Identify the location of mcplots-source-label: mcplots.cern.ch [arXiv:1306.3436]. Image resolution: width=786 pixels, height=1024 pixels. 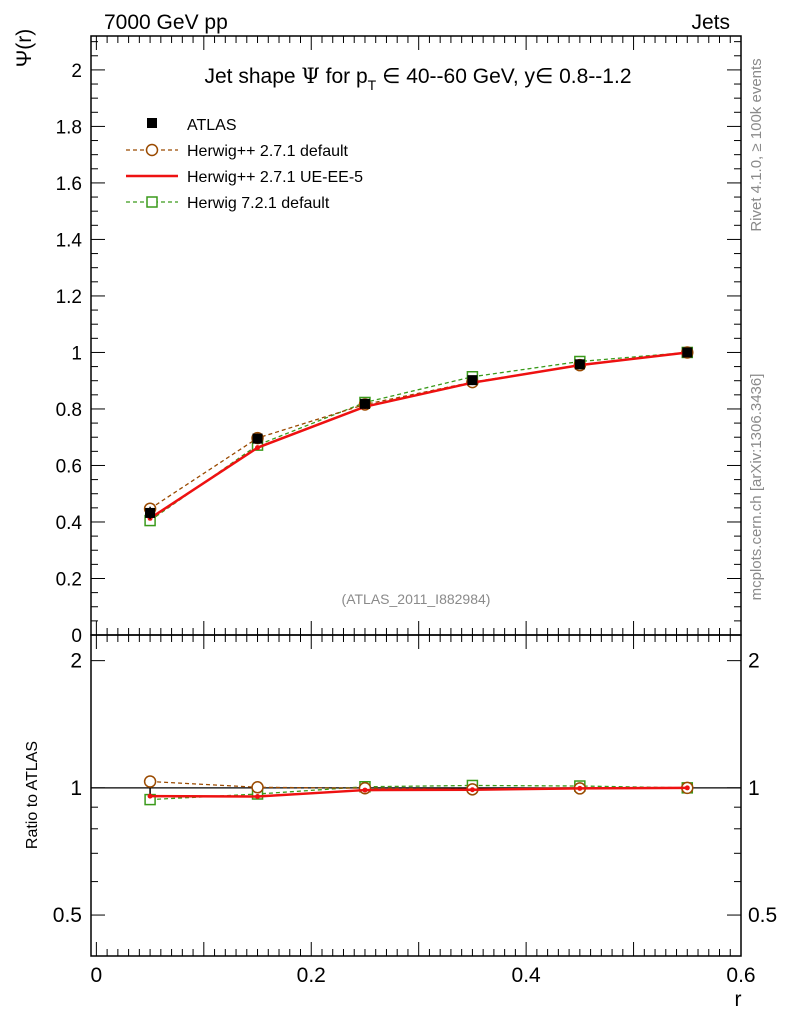
(756, 487).